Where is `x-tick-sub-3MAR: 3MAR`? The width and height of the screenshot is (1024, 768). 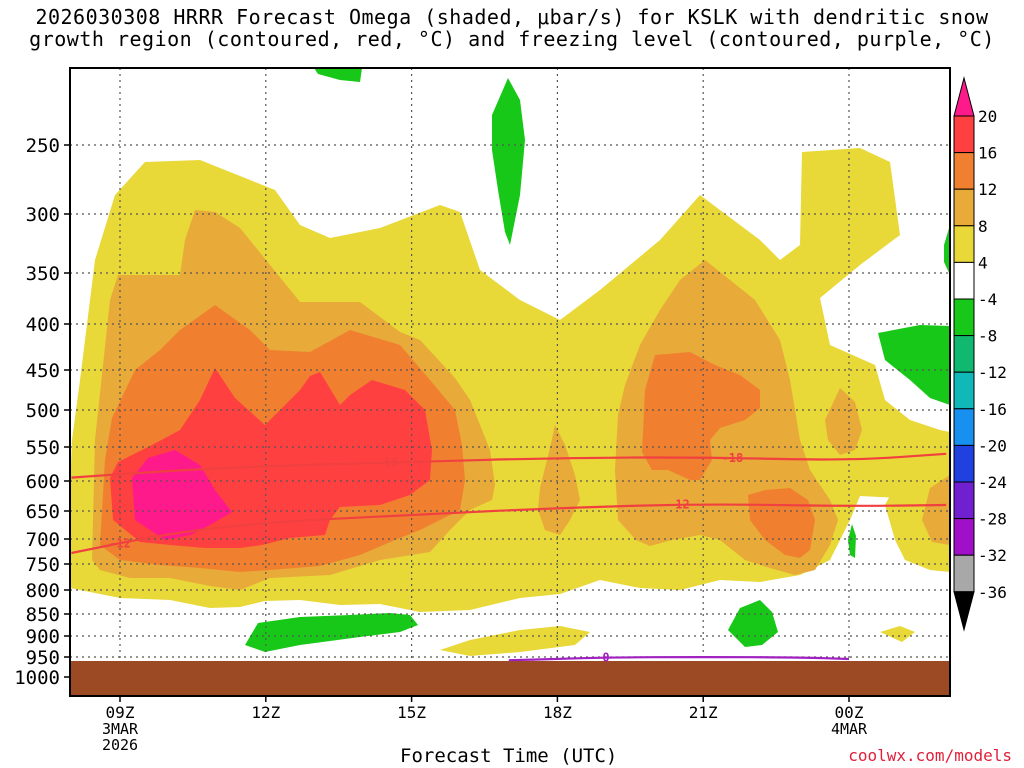 x-tick-sub-3MAR: 3MAR is located at coordinates (120, 729).